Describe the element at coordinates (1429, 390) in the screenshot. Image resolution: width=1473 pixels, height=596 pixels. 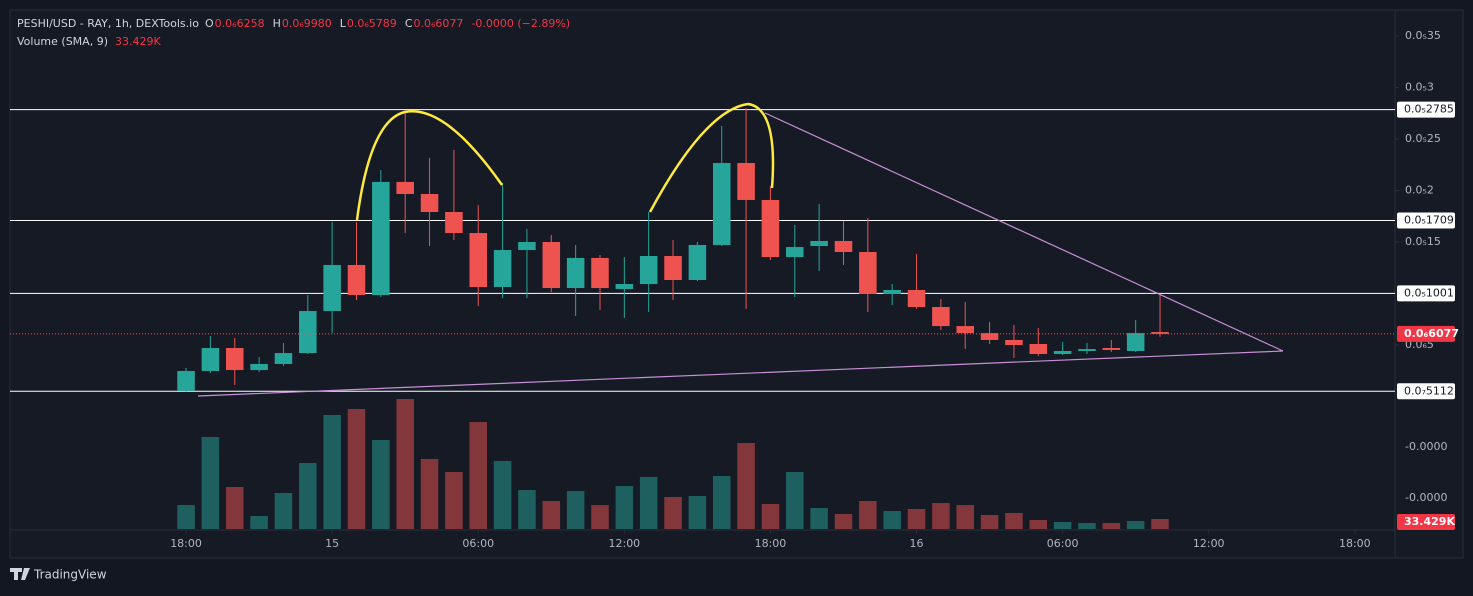
I see `level-label: 0.0₇5112` at that location.